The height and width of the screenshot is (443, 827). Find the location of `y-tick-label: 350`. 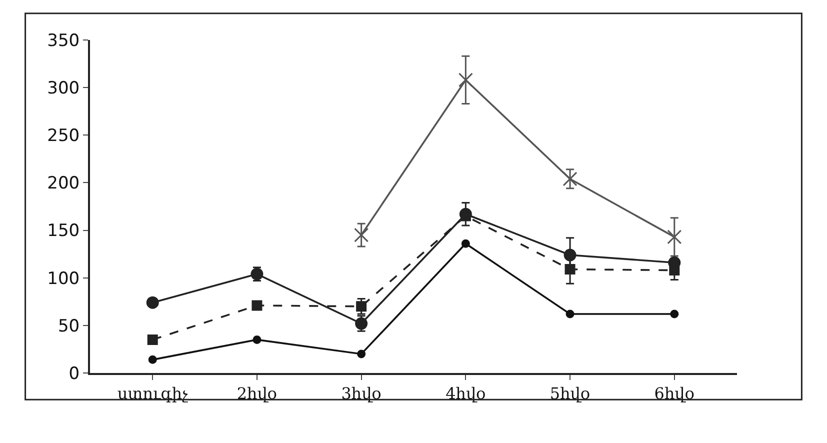

y-tick-label: 350 is located at coordinates (63, 40).